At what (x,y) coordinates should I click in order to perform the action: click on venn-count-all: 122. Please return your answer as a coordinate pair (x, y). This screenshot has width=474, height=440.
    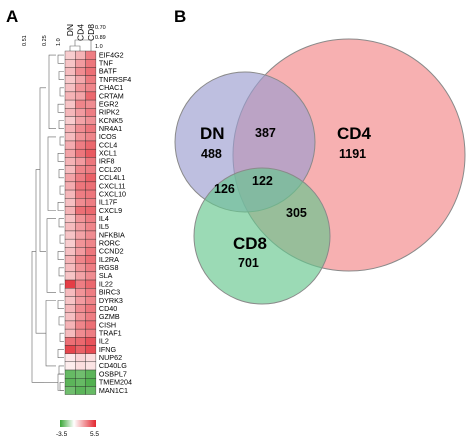
    Looking at the image, I should click on (262, 181).